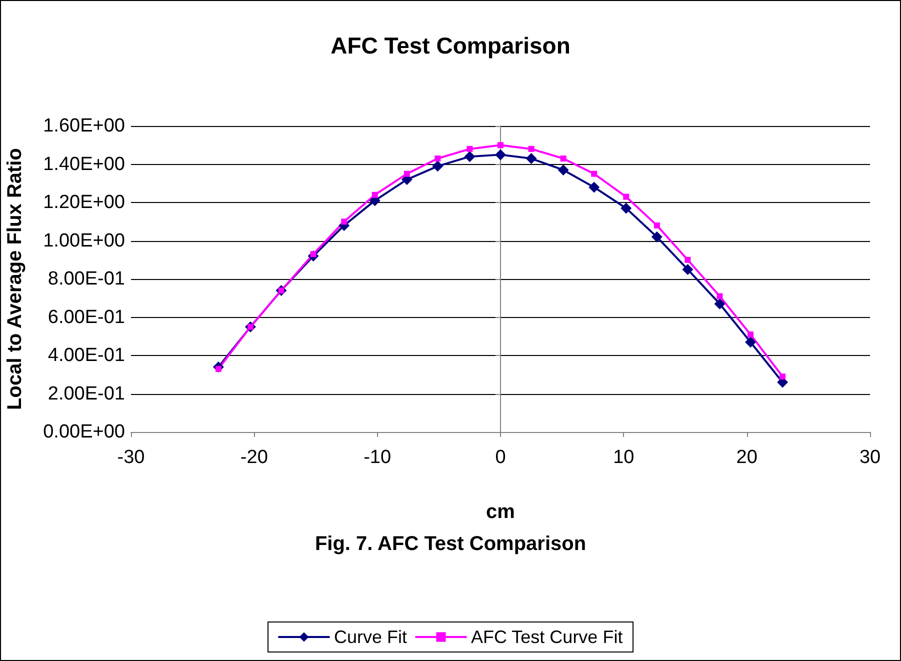 Image resolution: width=901 pixels, height=661 pixels. I want to click on x-tick-label: -30, so click(131, 457).